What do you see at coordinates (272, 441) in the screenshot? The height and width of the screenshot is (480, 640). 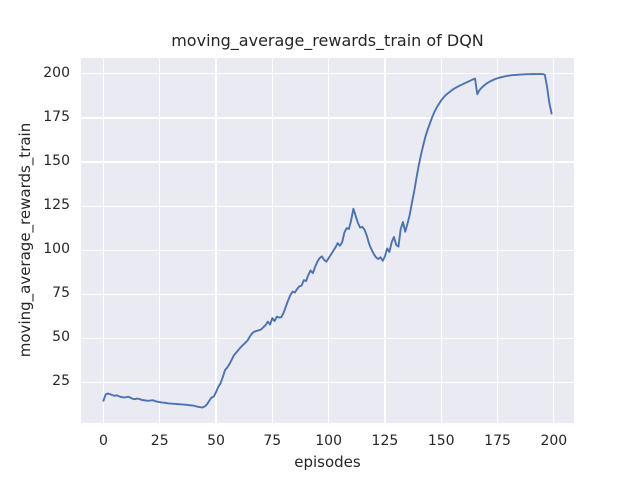 I see `x-tick-label: 75` at bounding box center [272, 441].